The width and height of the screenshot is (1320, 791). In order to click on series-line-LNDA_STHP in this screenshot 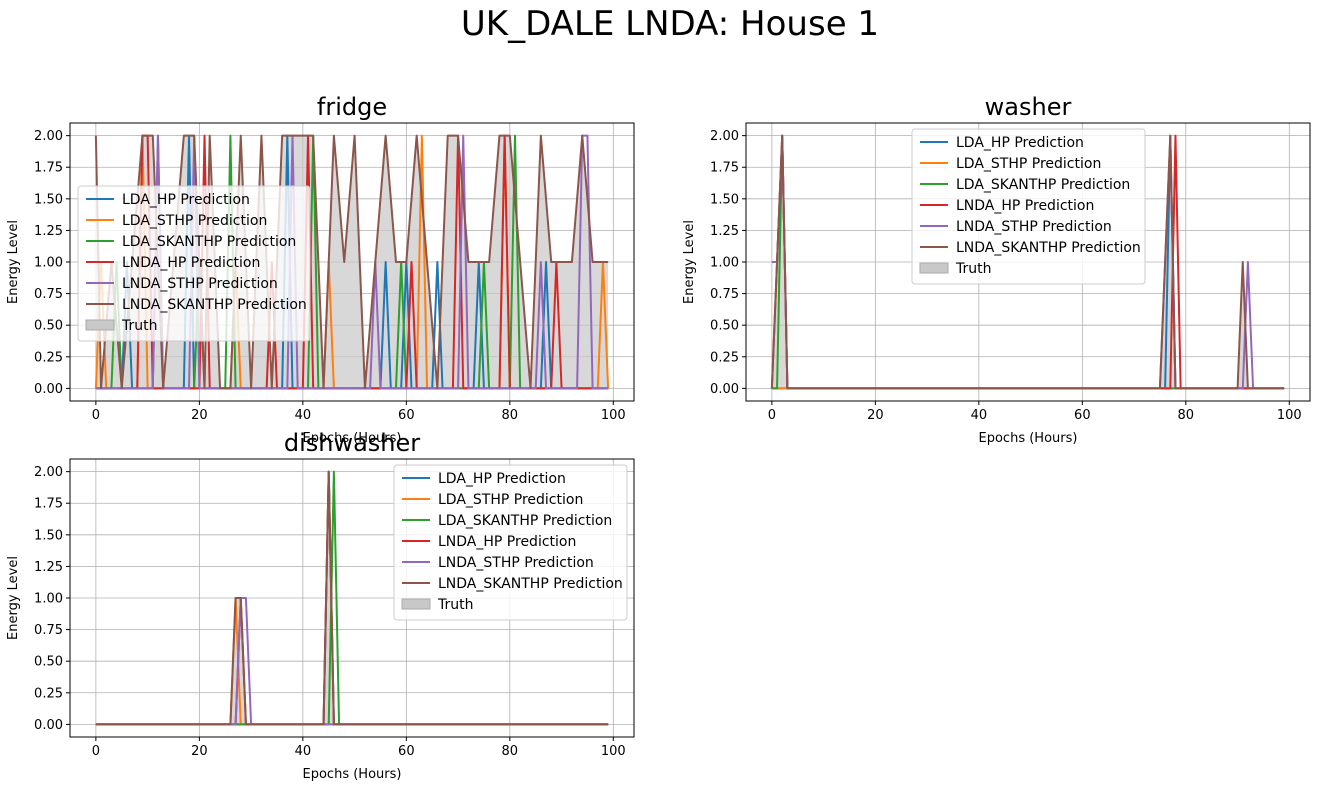, I will do `click(352, 262)`.